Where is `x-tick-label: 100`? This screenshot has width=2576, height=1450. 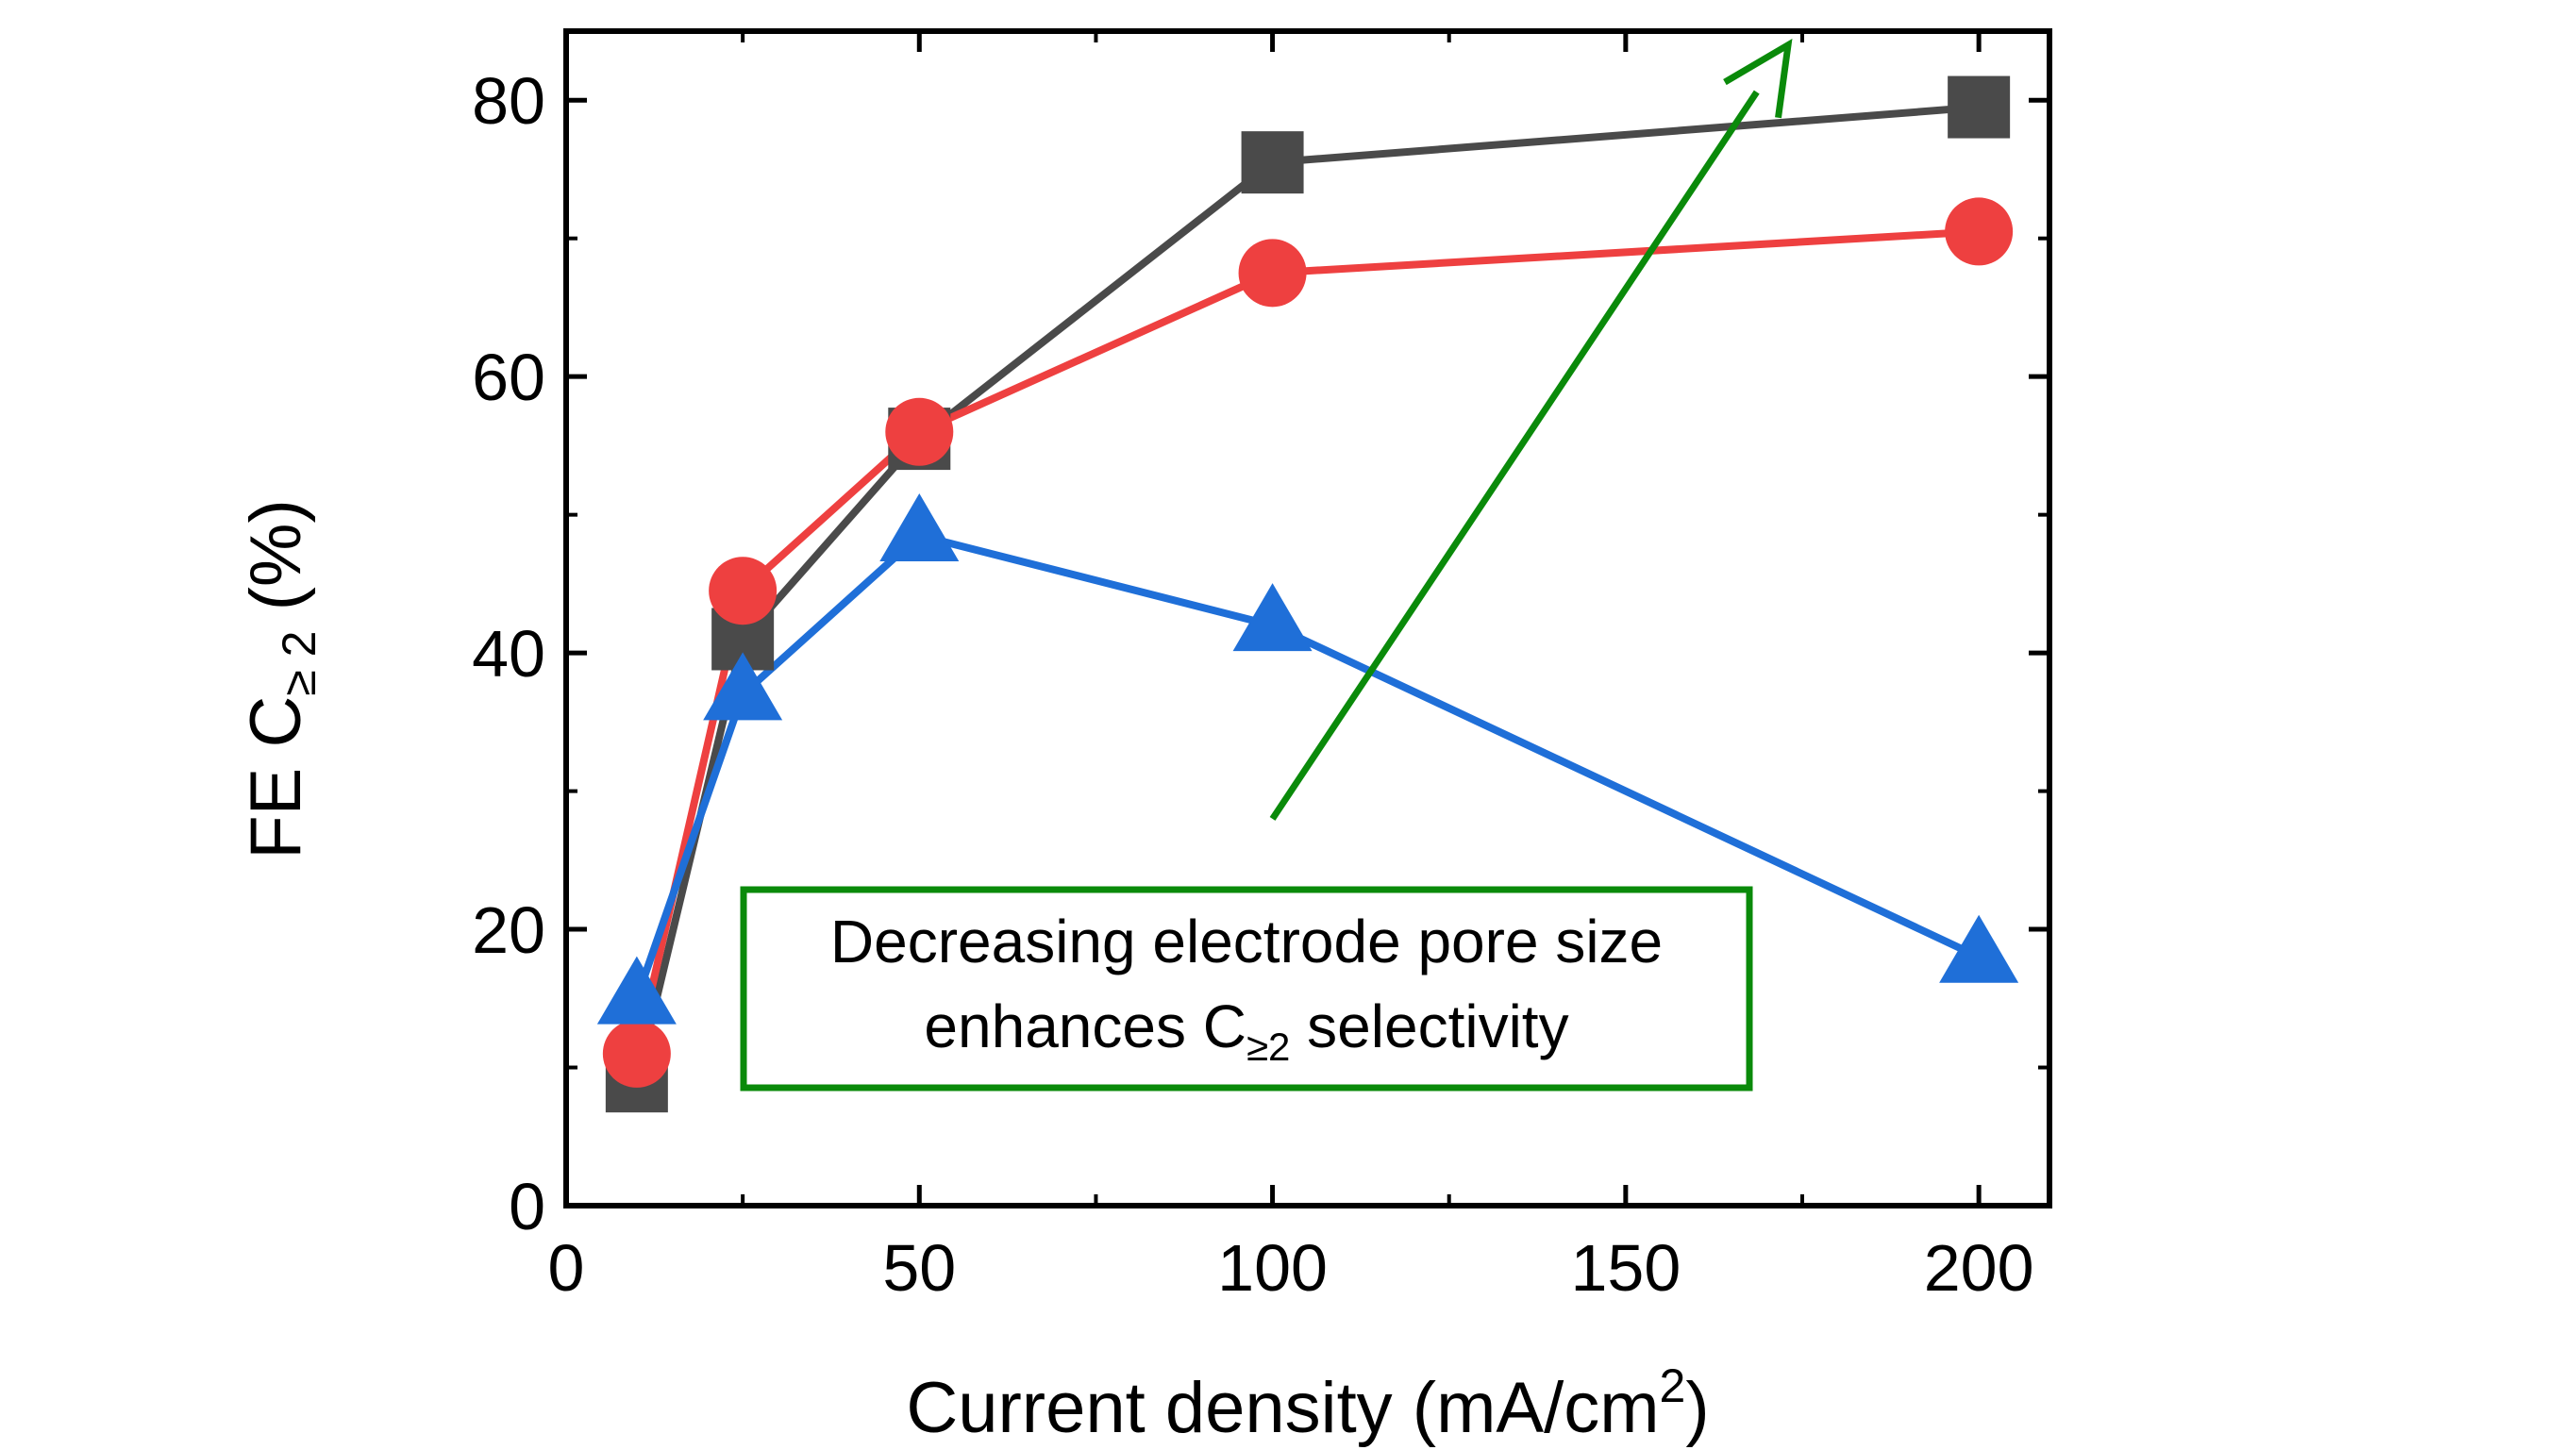 x-tick-label: 100 is located at coordinates (1272, 1268).